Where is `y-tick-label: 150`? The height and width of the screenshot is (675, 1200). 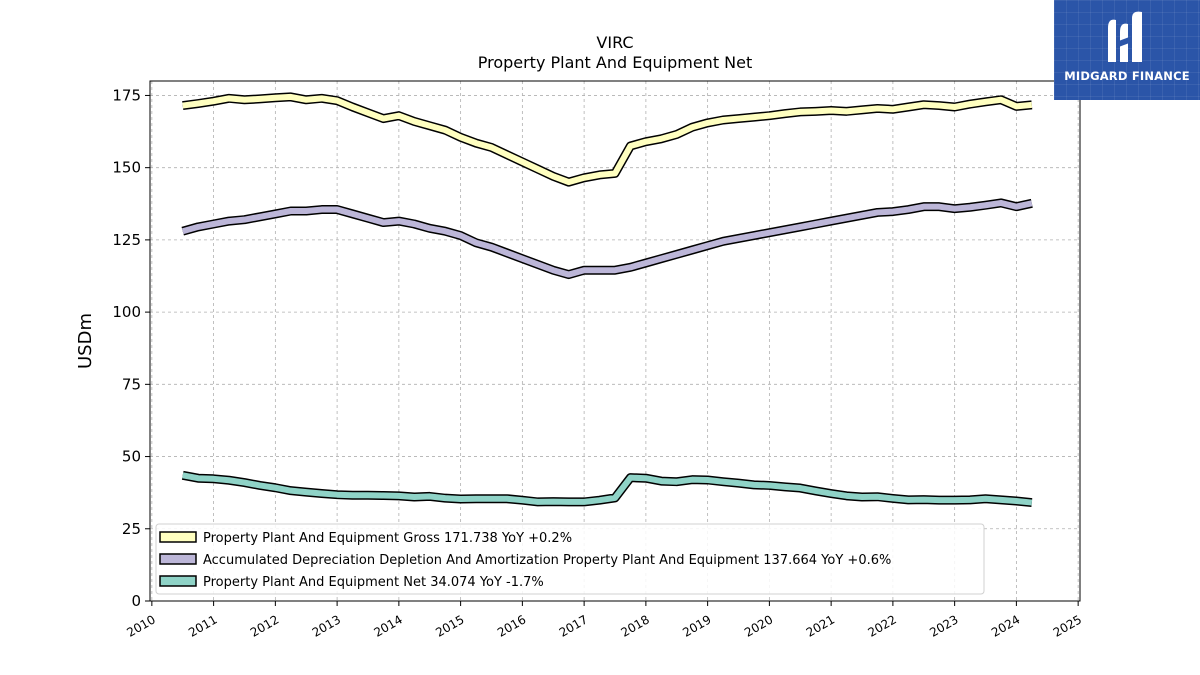 y-tick-label: 150 is located at coordinates (126, 168).